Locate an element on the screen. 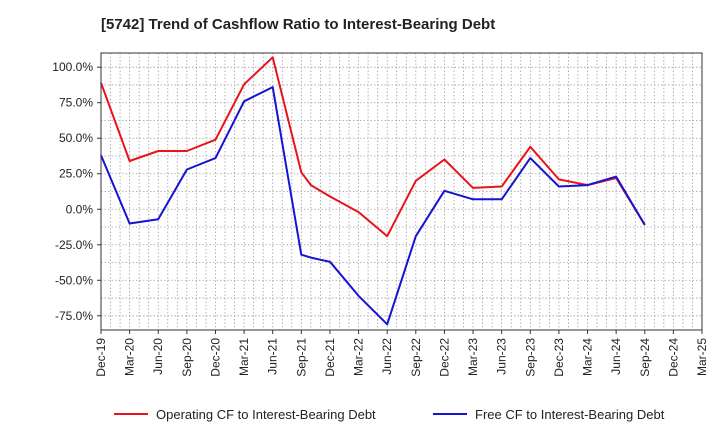 This screenshot has height=440, width=720. x-tick-label: Dec-23 is located at coordinates (559, 357).